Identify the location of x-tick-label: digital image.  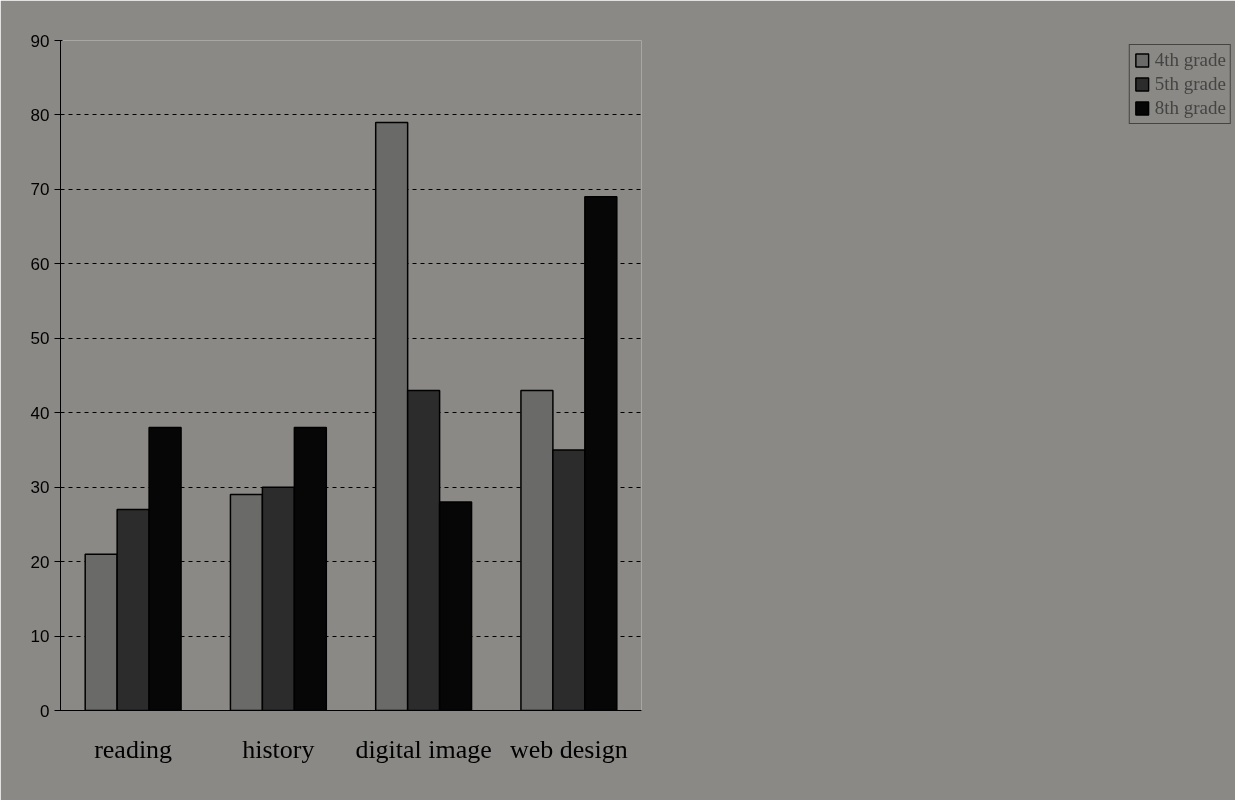
(423, 749).